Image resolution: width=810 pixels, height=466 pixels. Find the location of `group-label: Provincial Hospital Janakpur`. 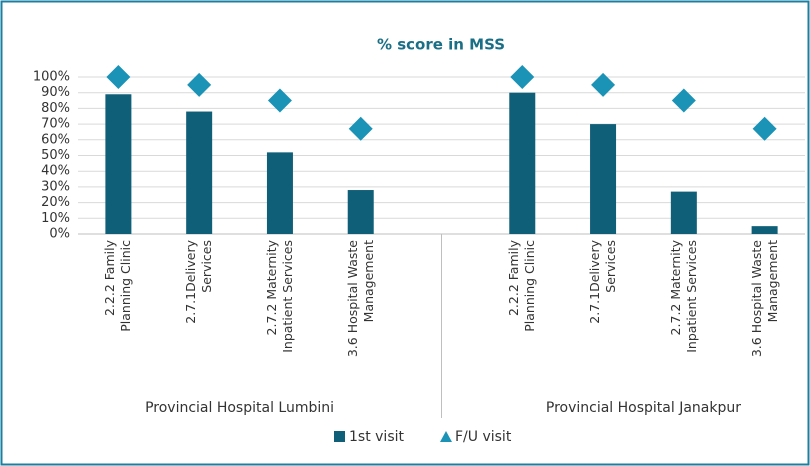

group-label: Provincial Hospital Janakpur is located at coordinates (643, 408).